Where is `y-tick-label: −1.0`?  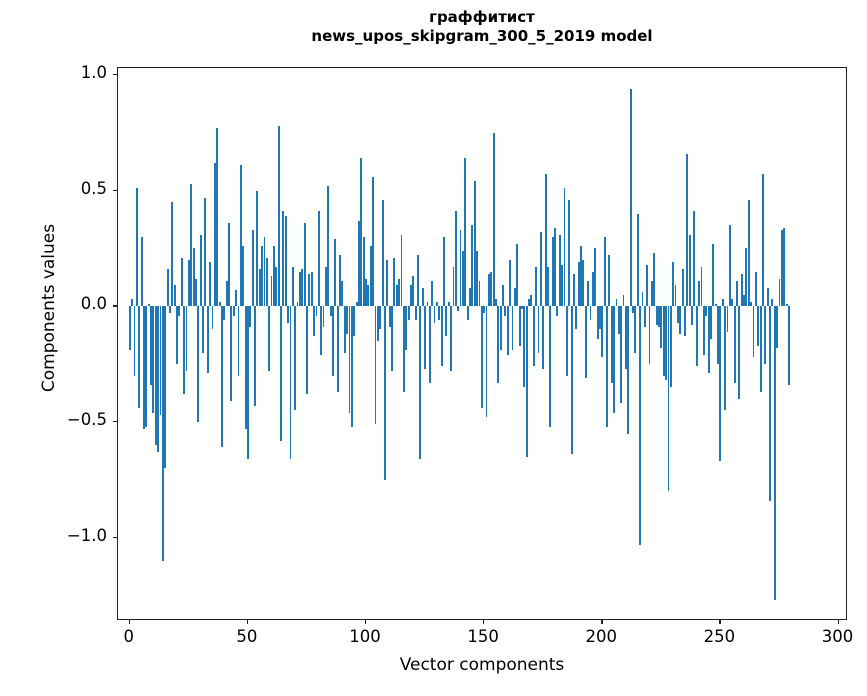 y-tick-label: −1.0 is located at coordinates (86, 535).